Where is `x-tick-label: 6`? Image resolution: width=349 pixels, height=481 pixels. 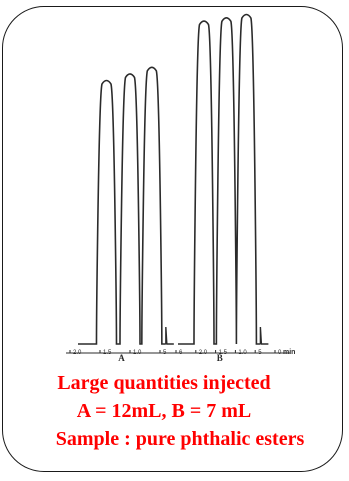
x-tick-label: 6 is located at coordinates (181, 353).